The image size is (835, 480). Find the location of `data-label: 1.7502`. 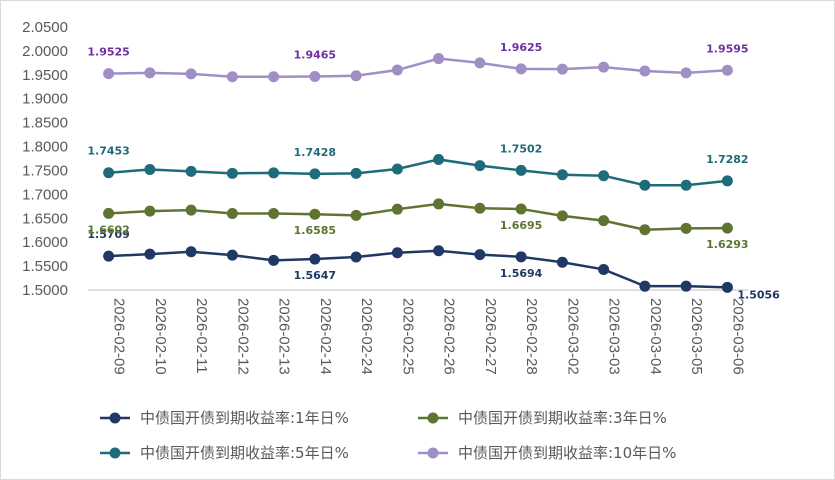

data-label: 1.7502 is located at coordinates (521, 148).